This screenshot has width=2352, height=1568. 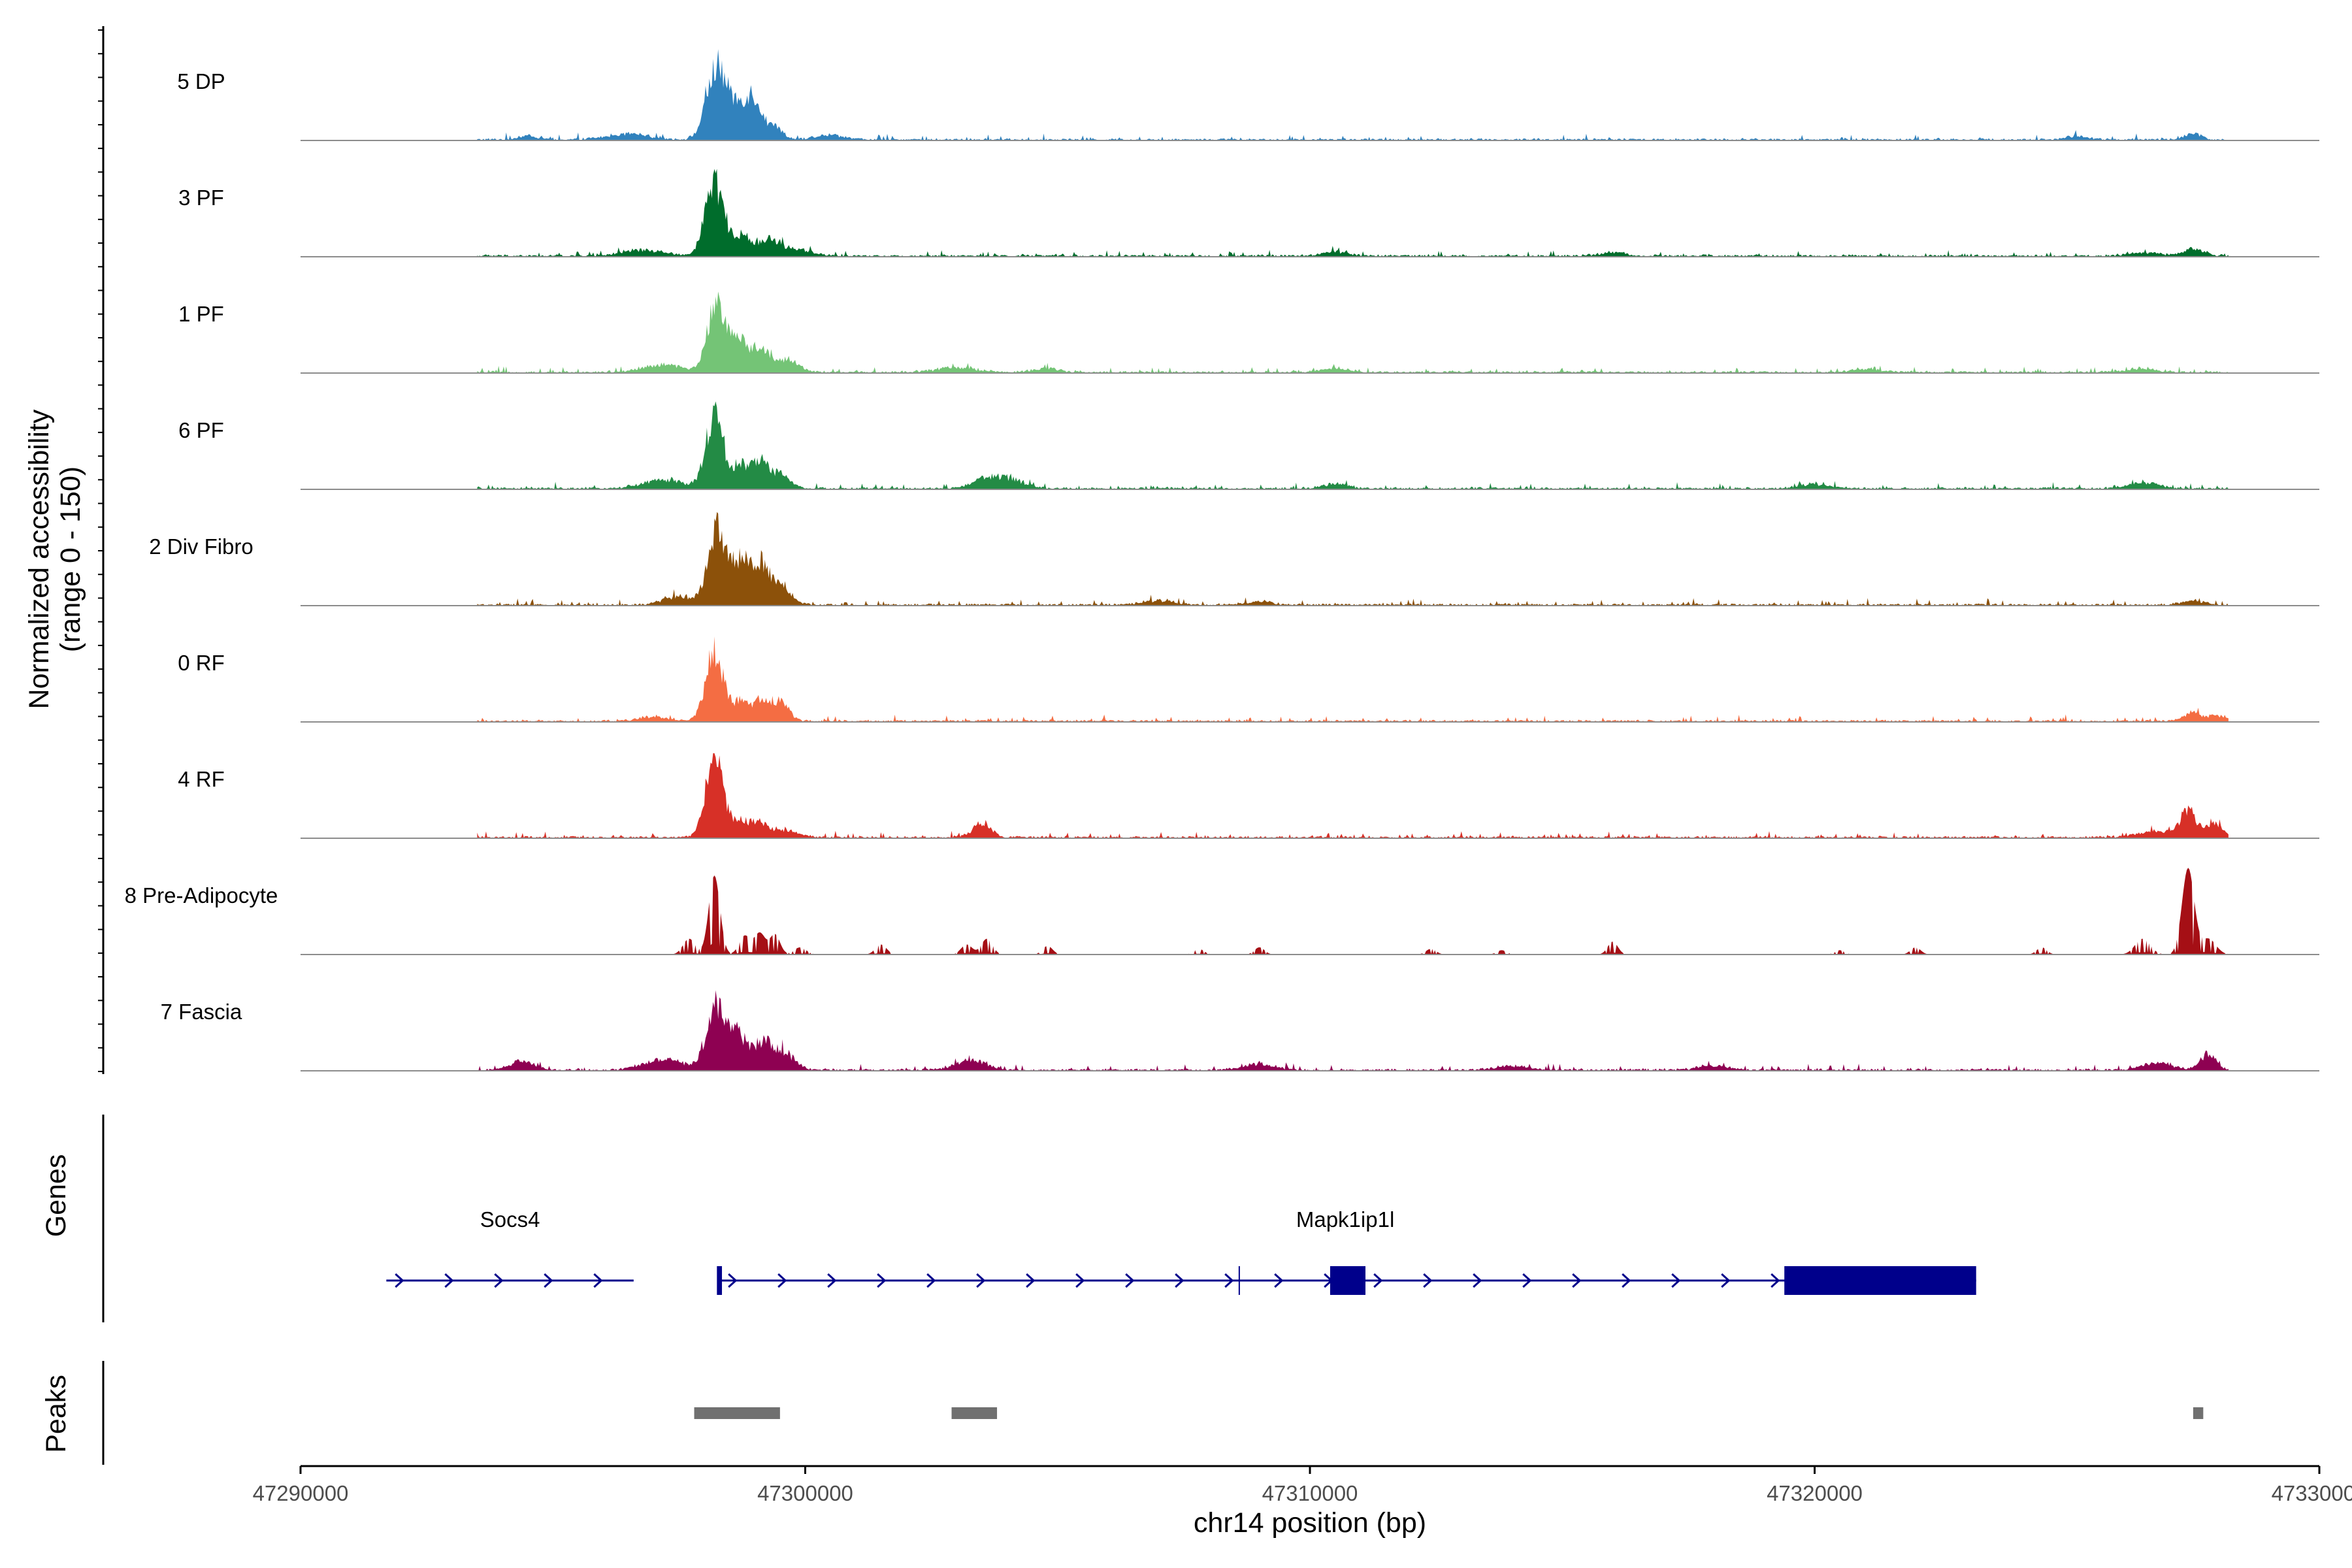 I want to click on x-tick-label: 47330000, so click(x=2312, y=1493).